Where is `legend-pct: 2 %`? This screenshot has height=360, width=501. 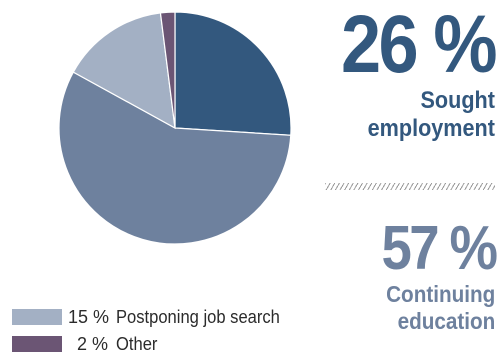
legend-pct: 2 % is located at coordinates (92, 343).